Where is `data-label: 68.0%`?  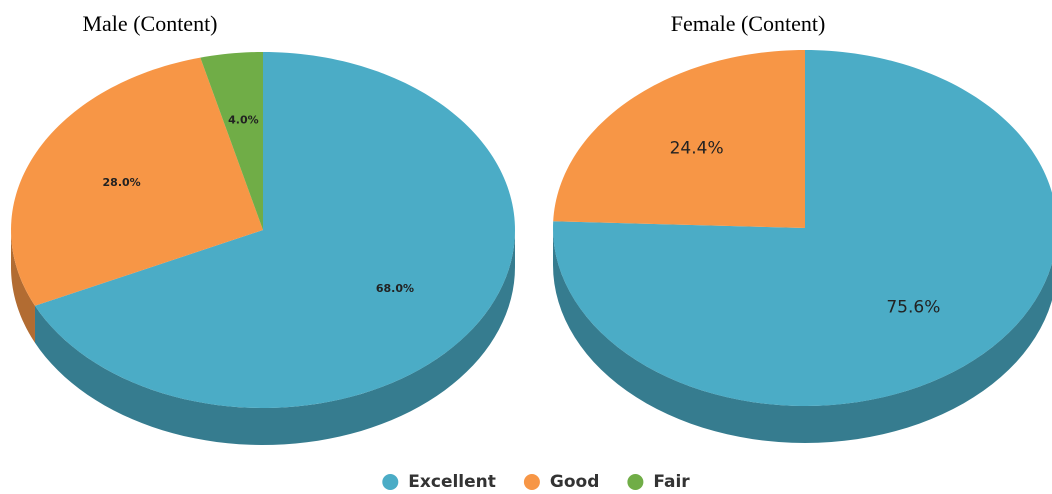 data-label: 68.0% is located at coordinates (395, 288).